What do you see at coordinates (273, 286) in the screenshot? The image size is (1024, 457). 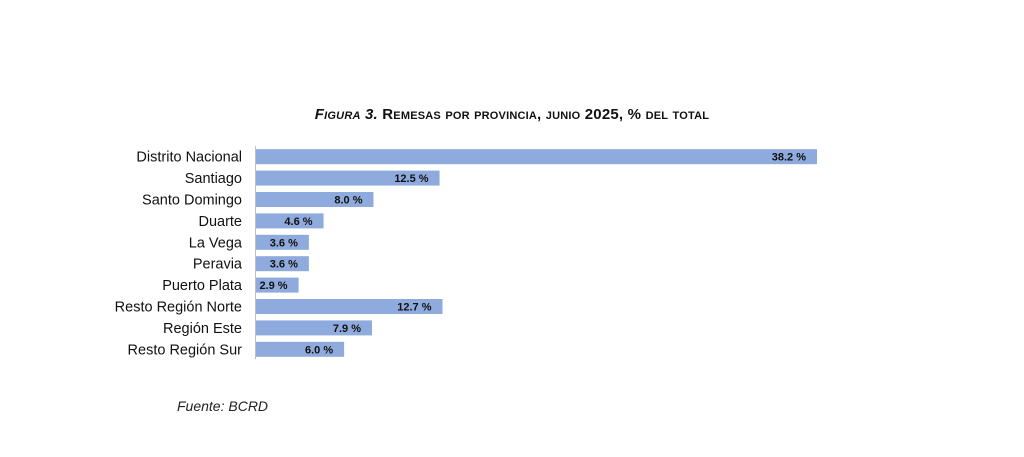 I see `data-label: 2.9 %` at bounding box center [273, 286].